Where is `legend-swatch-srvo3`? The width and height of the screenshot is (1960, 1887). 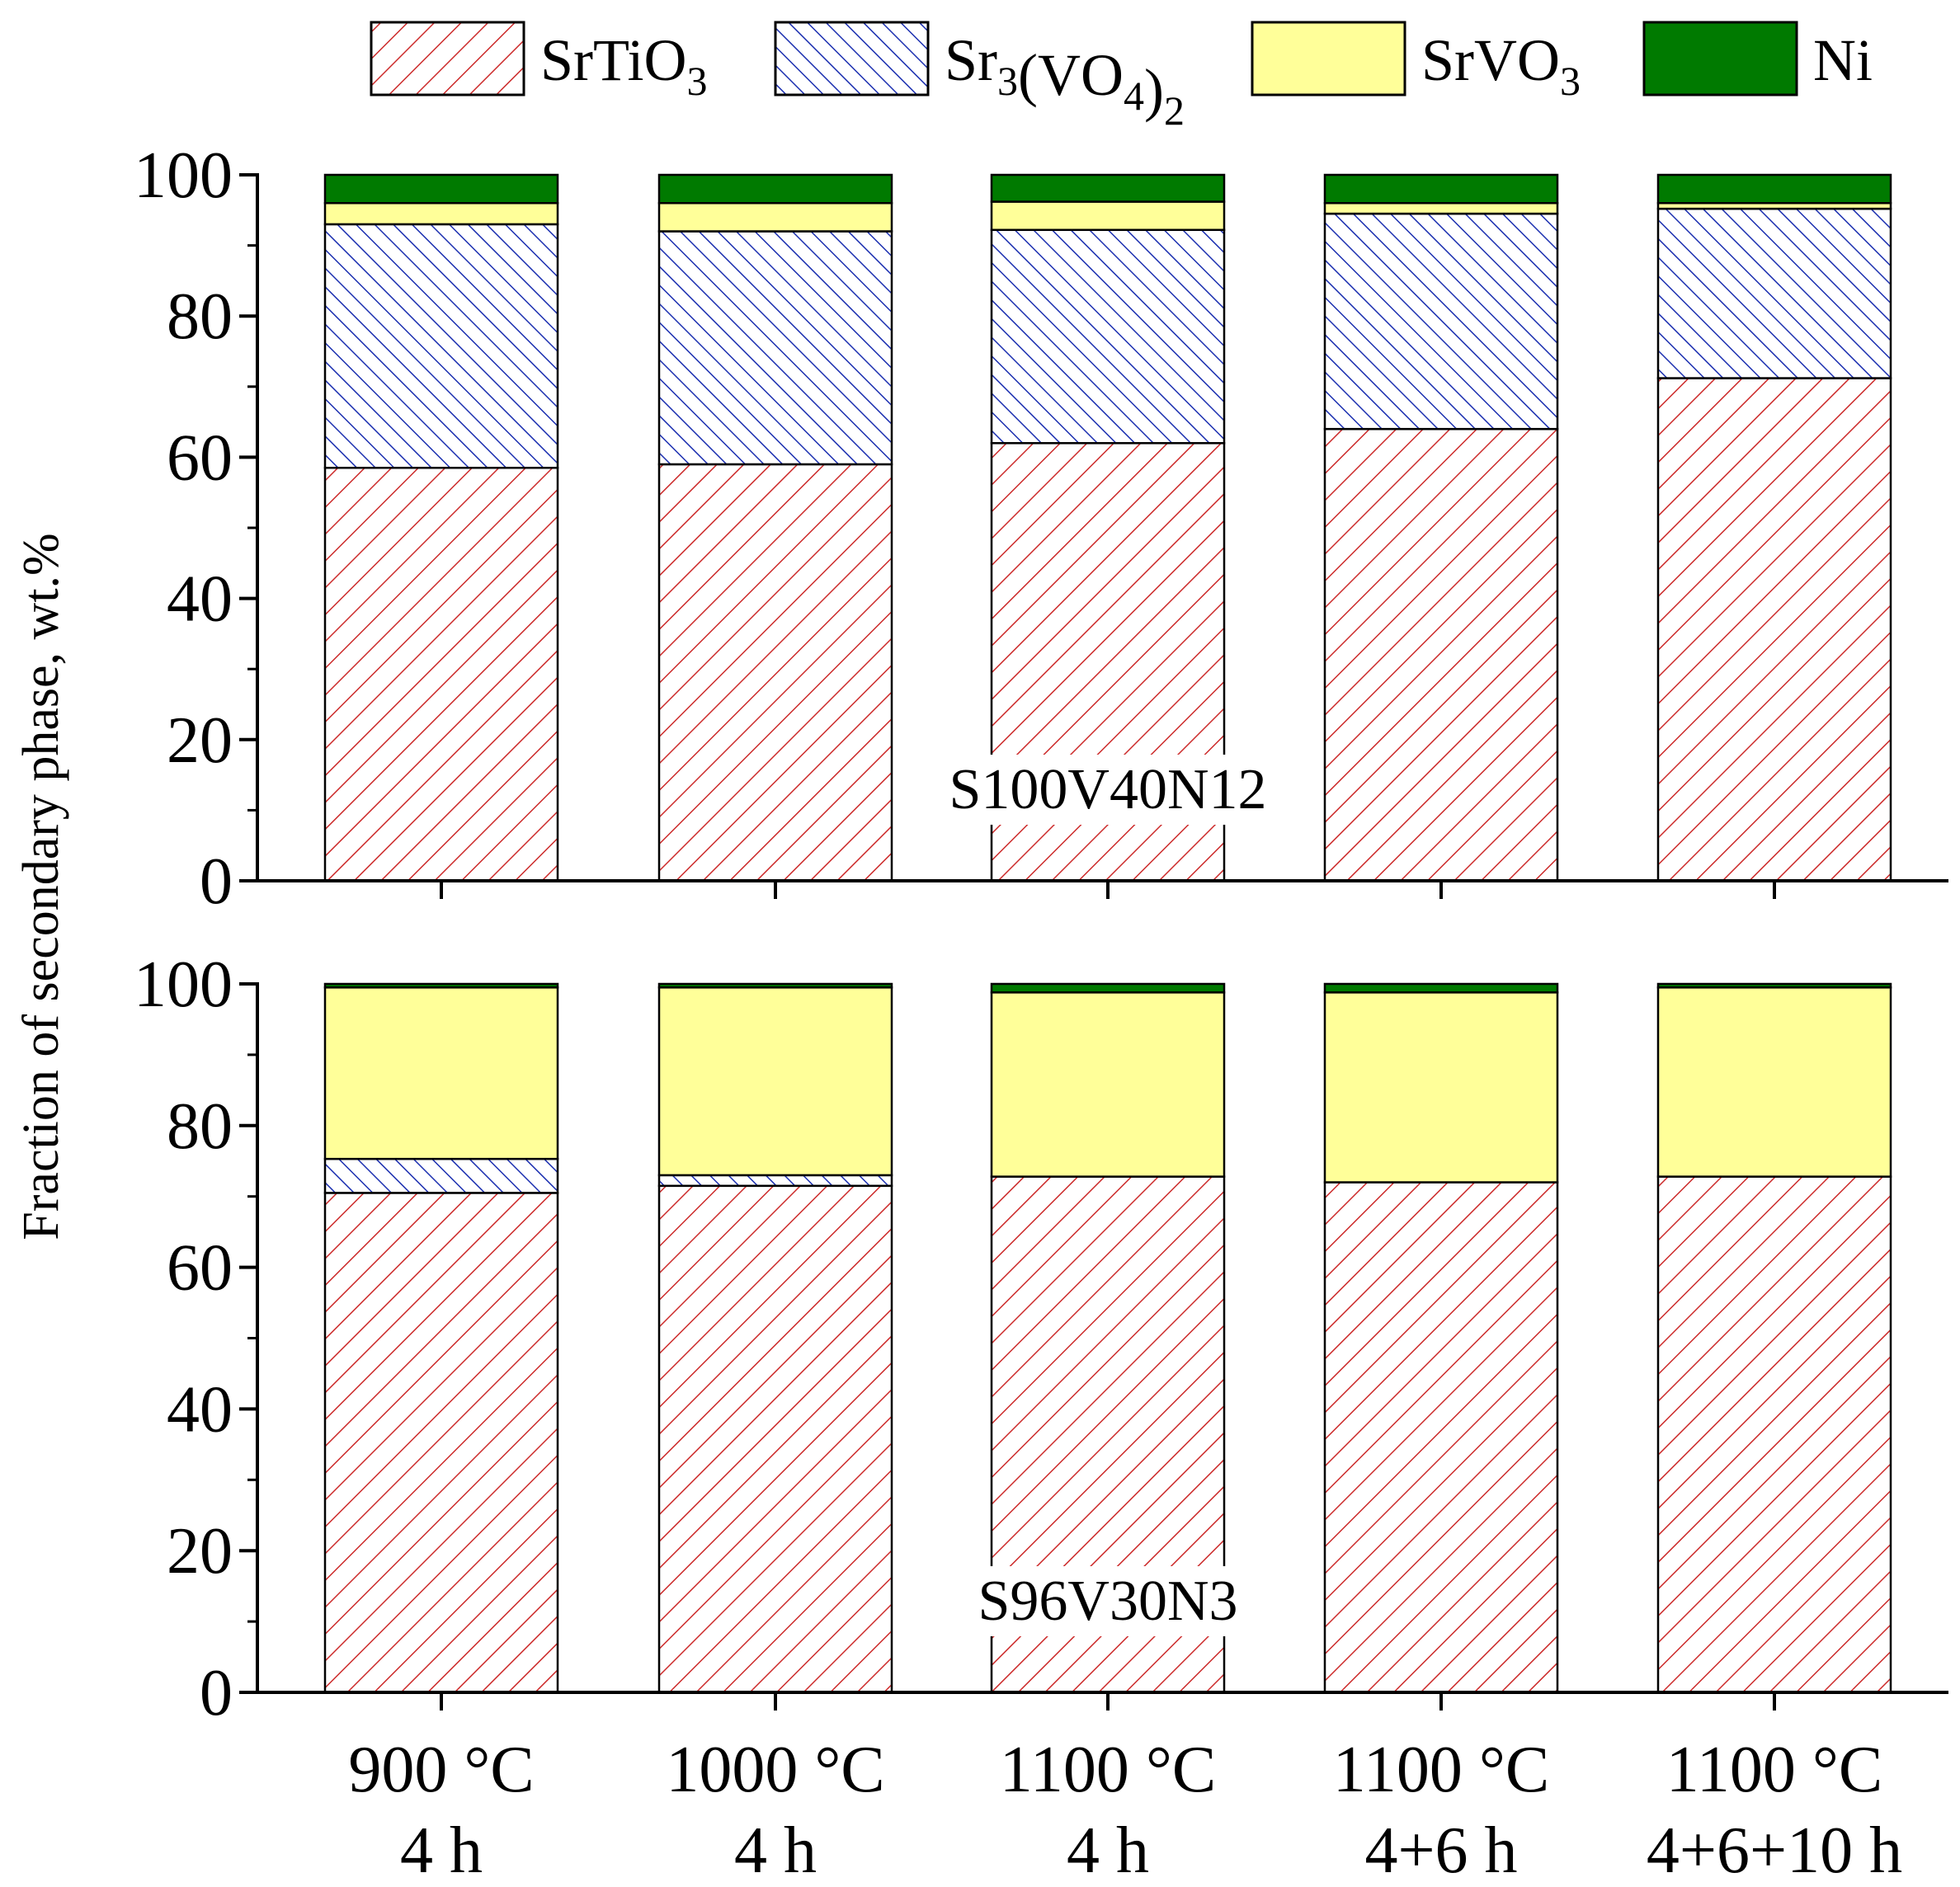 legend-swatch-srvo3 is located at coordinates (1328, 58).